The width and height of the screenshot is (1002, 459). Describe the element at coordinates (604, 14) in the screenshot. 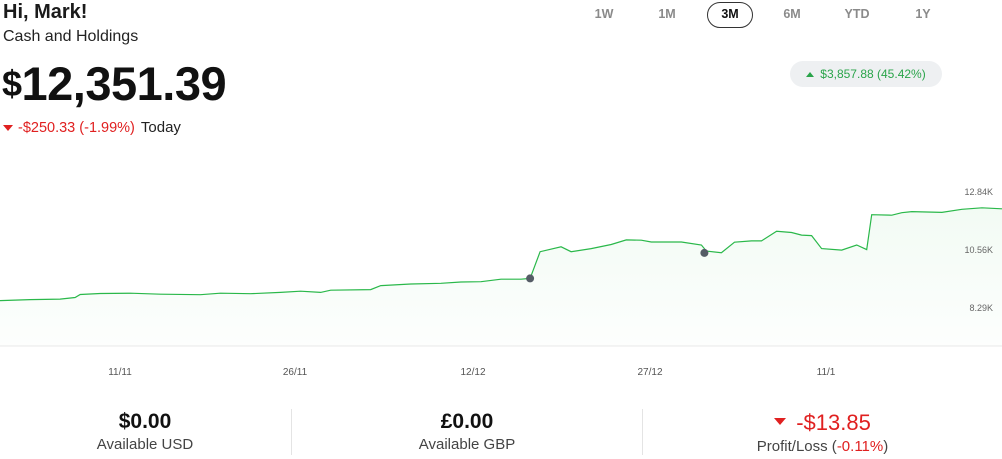

I see `range-1w-button: 1W` at that location.